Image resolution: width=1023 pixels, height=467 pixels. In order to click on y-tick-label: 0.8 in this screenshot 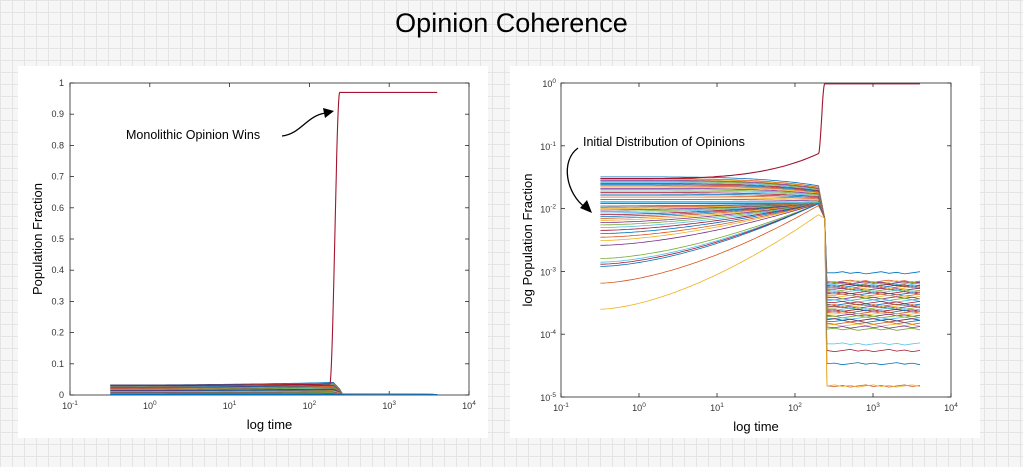, I will do `click(57, 145)`.